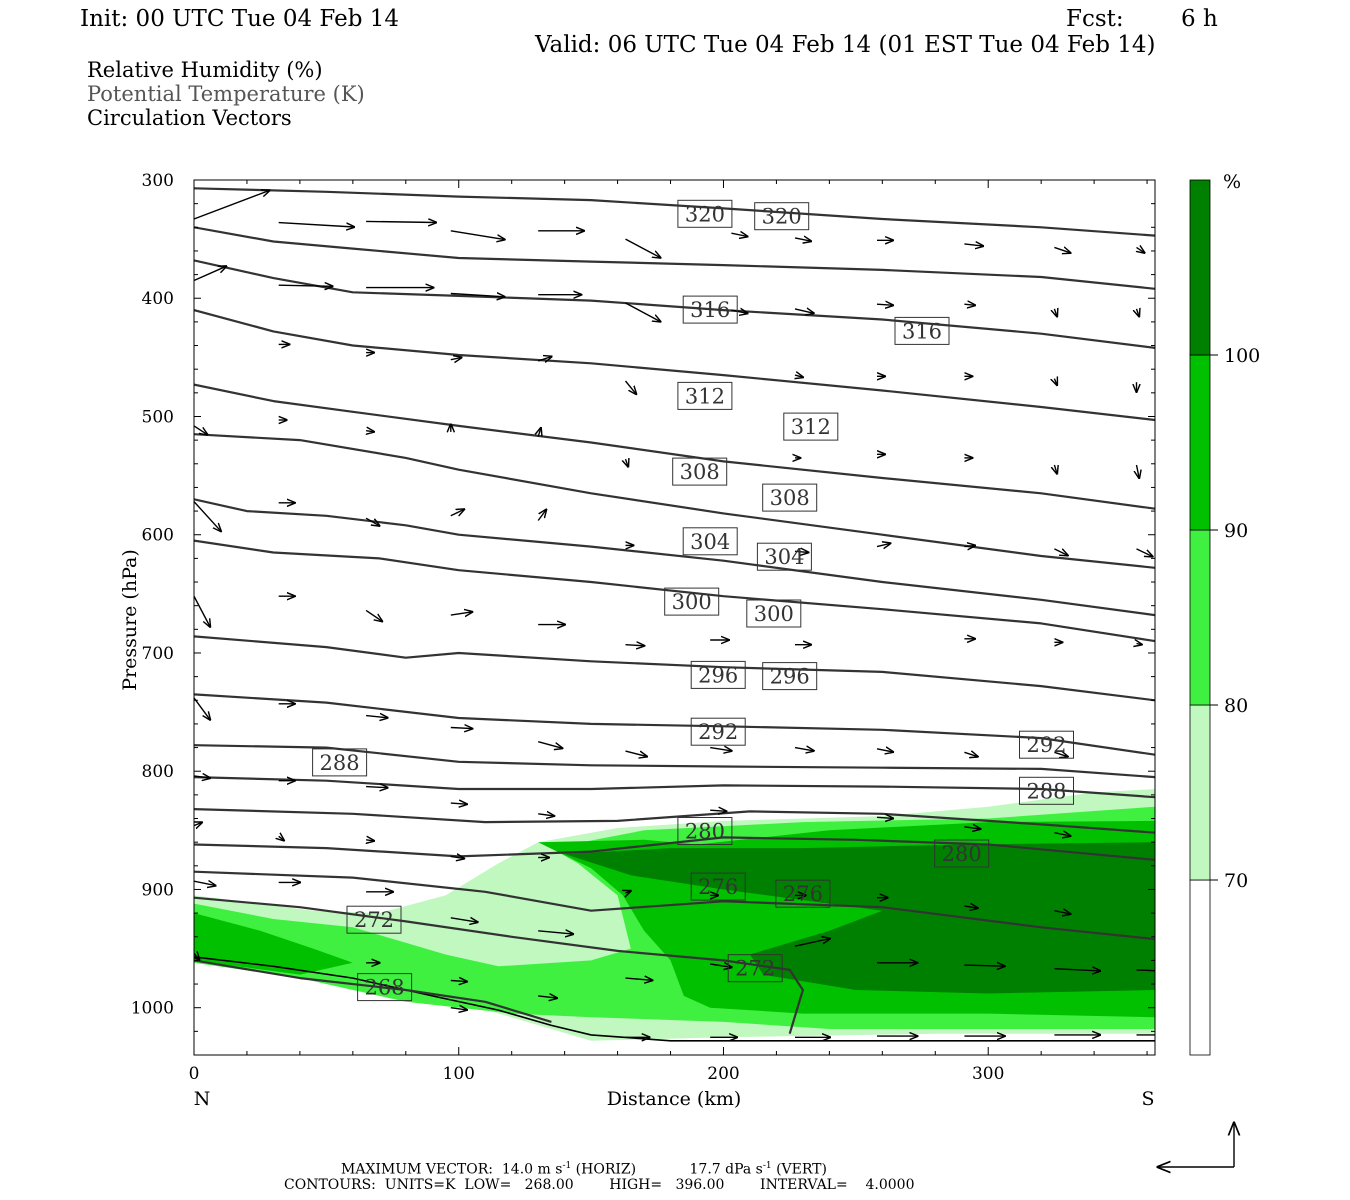  I want to click on svg-text: 292, so click(1046, 745).